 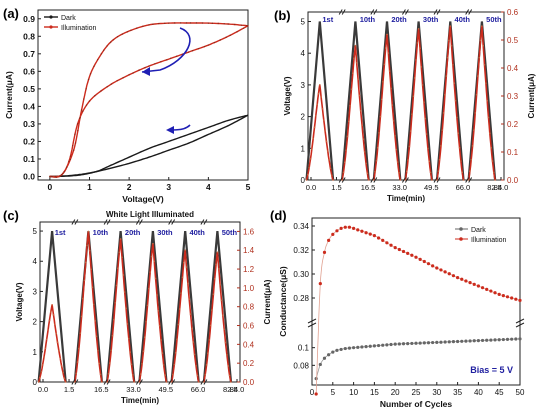 What do you see at coordinates (29, 159) in the screenshot?
I see `y-tick-label: 0.1` at bounding box center [29, 159].